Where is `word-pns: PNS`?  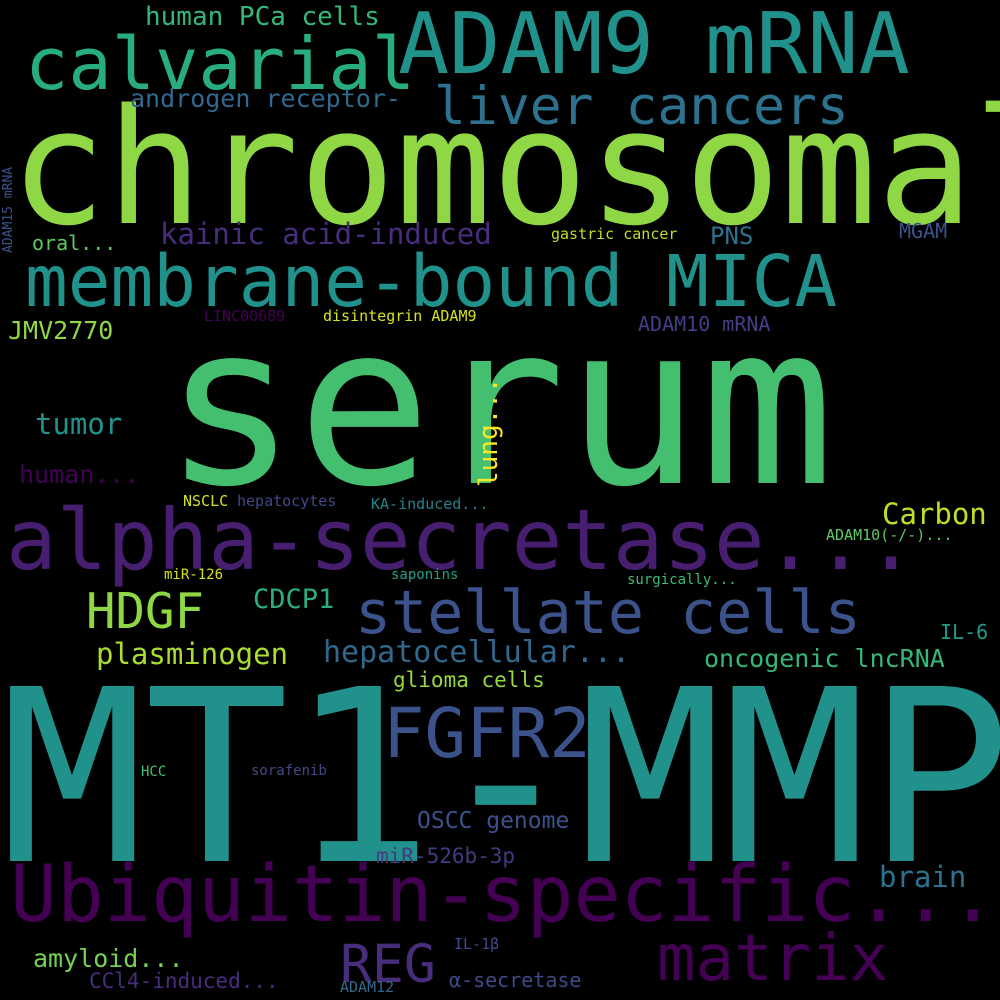
word-pns: PNS is located at coordinates (732, 236).